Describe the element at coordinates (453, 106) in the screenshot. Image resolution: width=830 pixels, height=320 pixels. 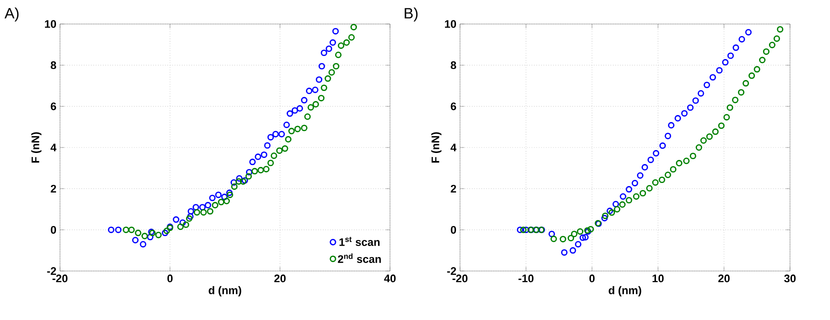
I see `y-tick-label: 6` at that location.